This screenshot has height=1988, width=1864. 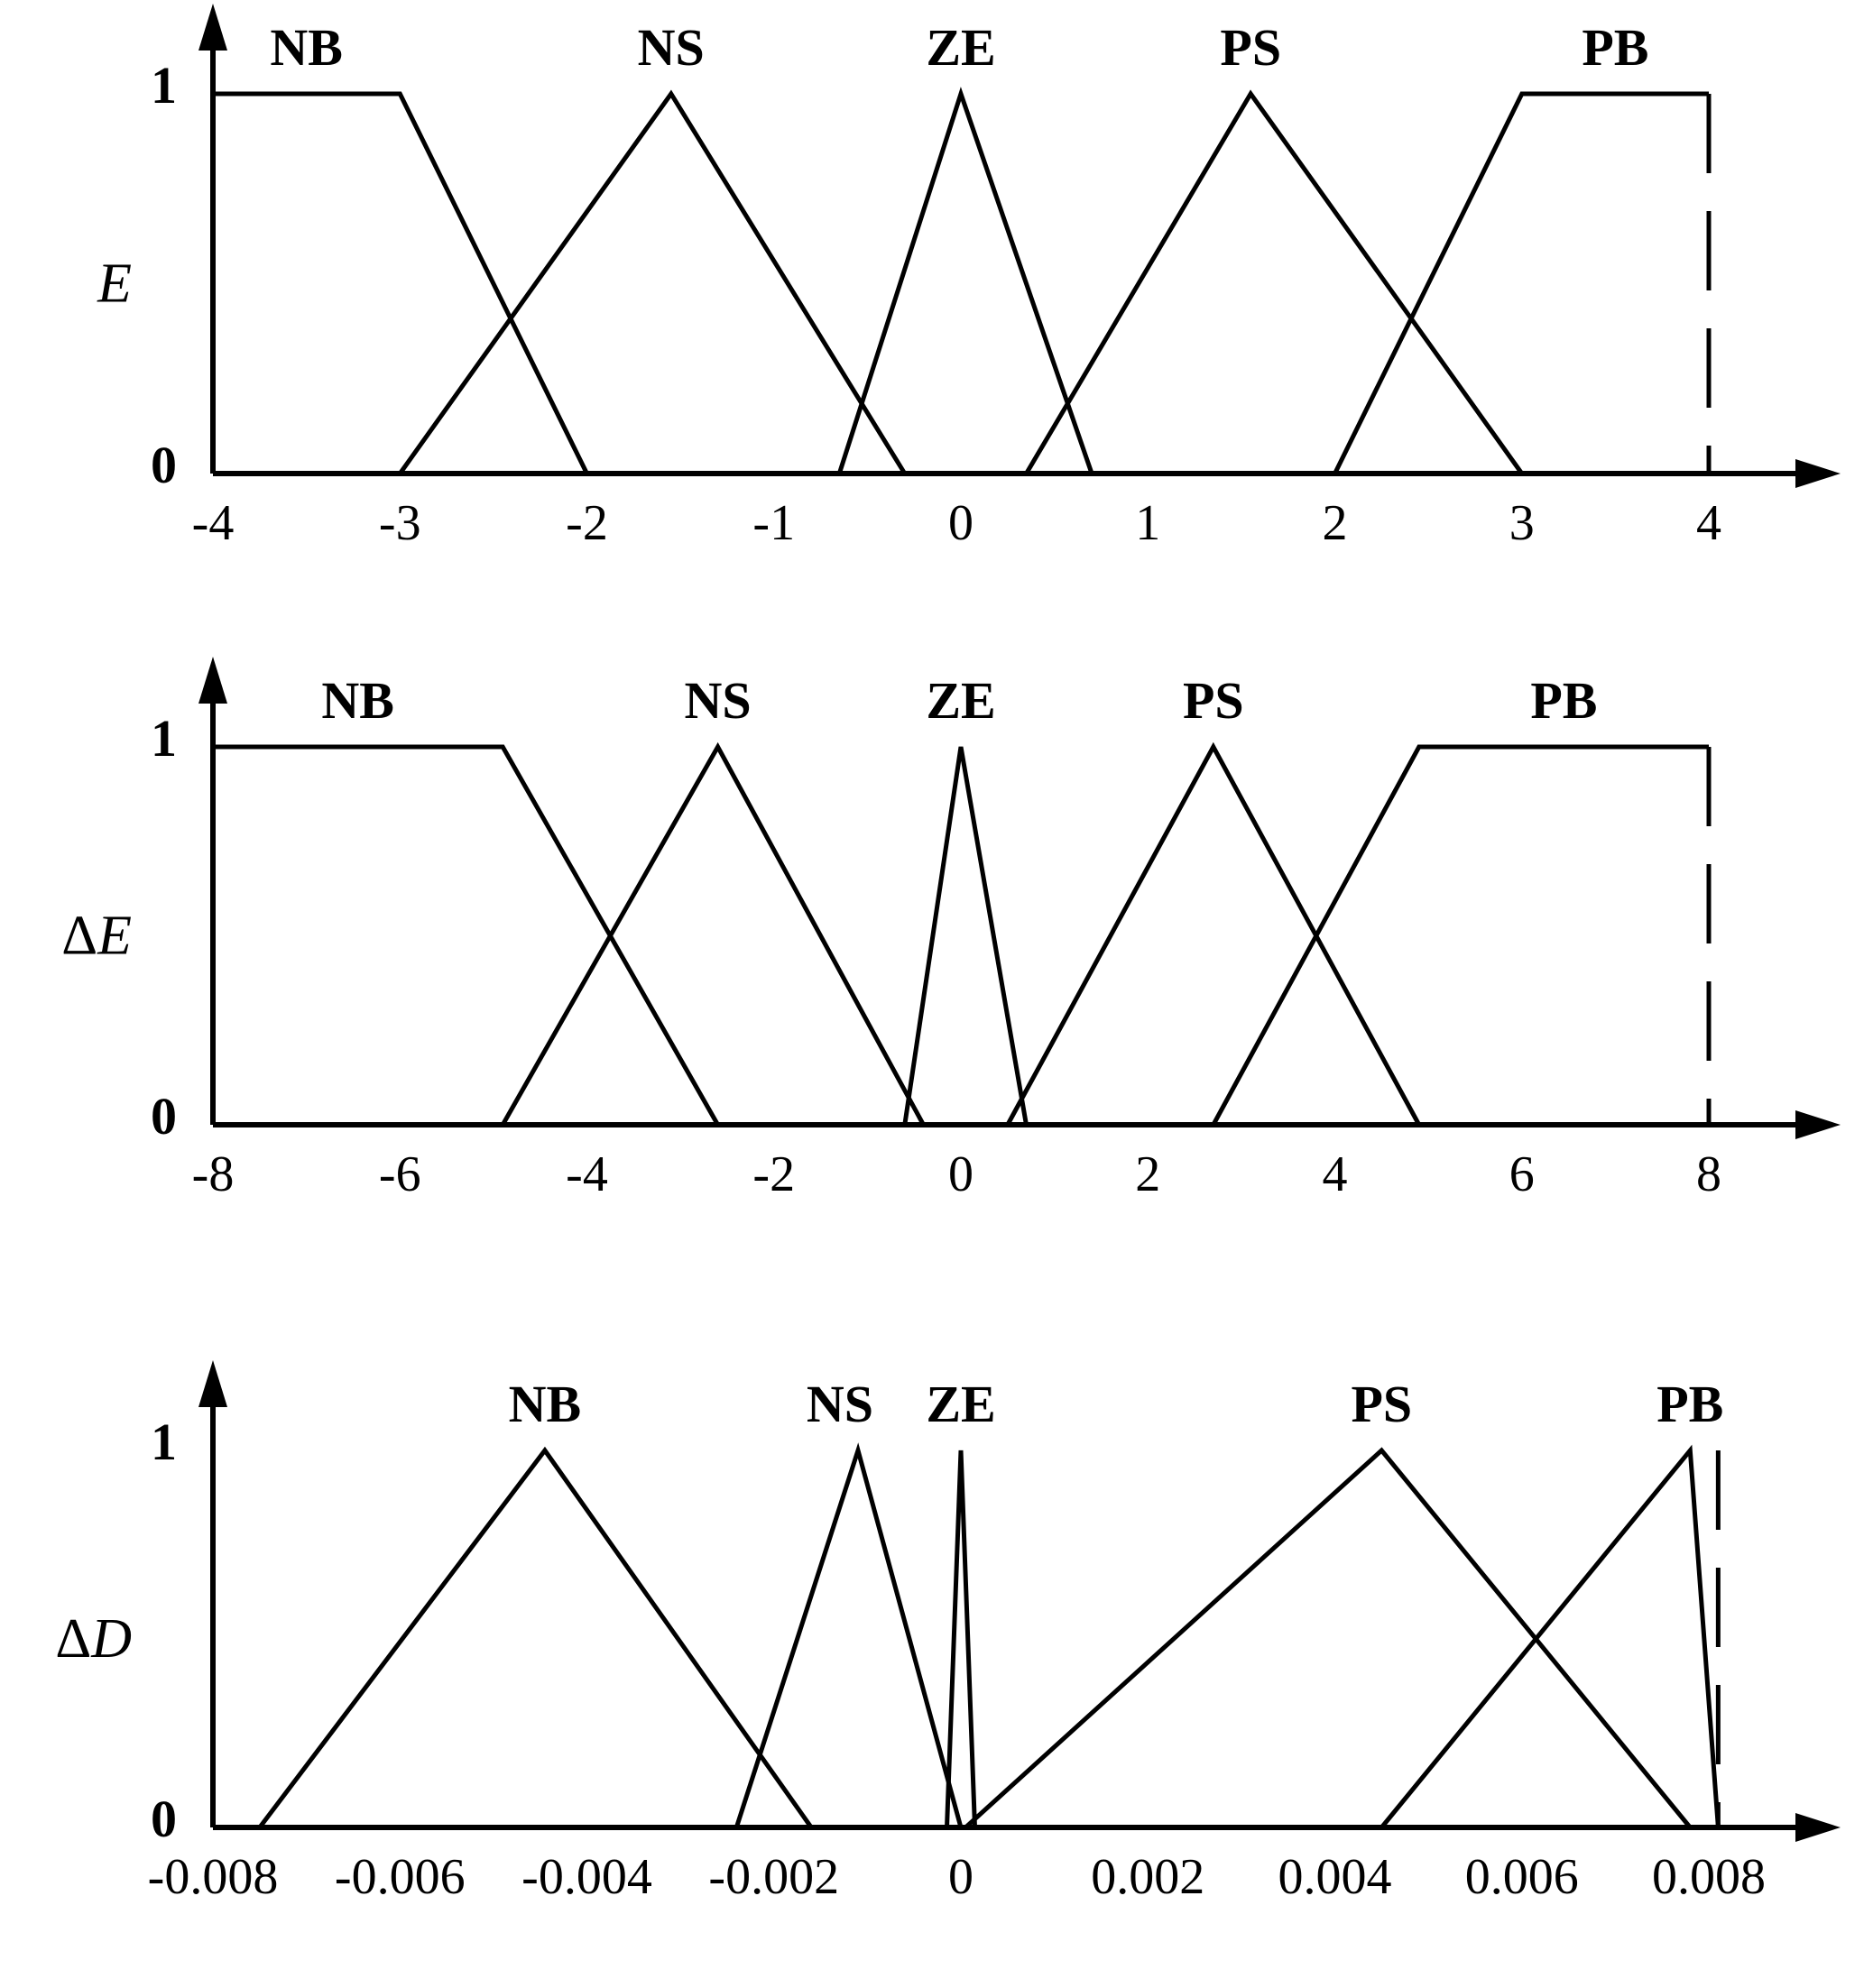 I want to click on x-tick-label: -0.002, so click(x=773, y=1877).